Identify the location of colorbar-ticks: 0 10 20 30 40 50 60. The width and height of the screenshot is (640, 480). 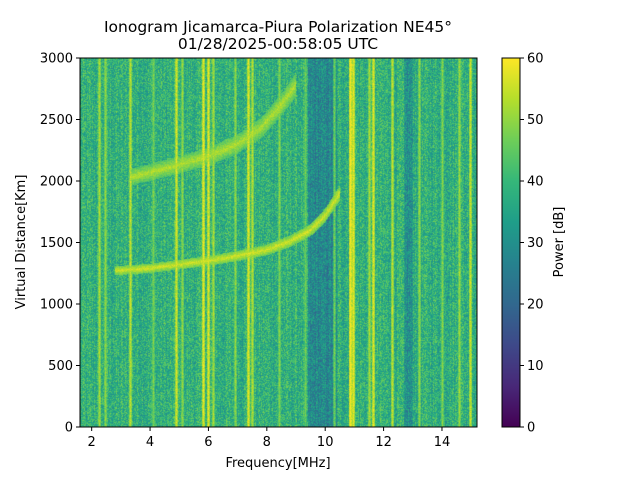
(532, 244).